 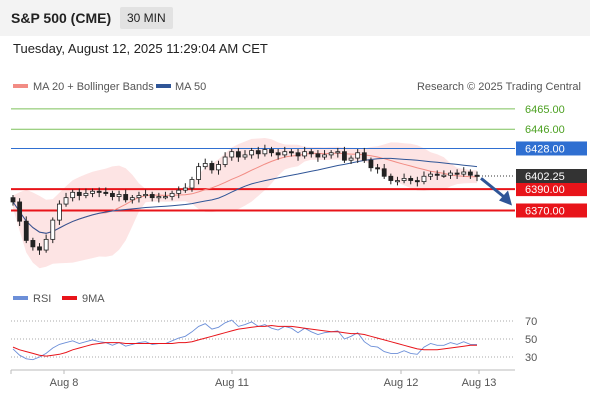 What do you see at coordinates (545, 110) in the screenshot?
I see `level-label-6465.00: 6465.00` at bounding box center [545, 110].